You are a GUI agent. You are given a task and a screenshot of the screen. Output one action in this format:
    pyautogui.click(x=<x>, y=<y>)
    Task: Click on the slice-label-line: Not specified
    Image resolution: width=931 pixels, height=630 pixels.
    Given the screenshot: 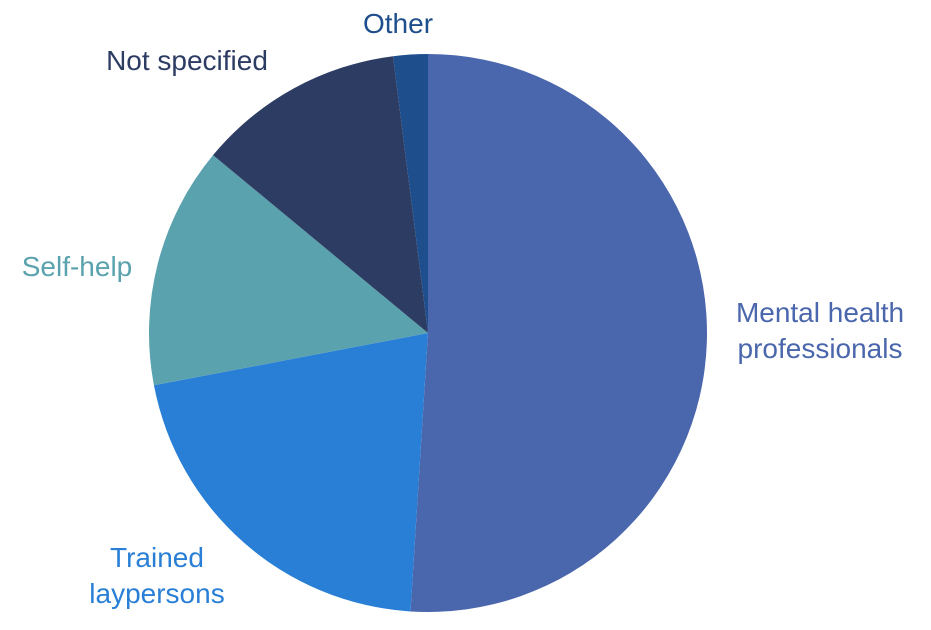 What is the action you would take?
    pyautogui.click(x=187, y=60)
    